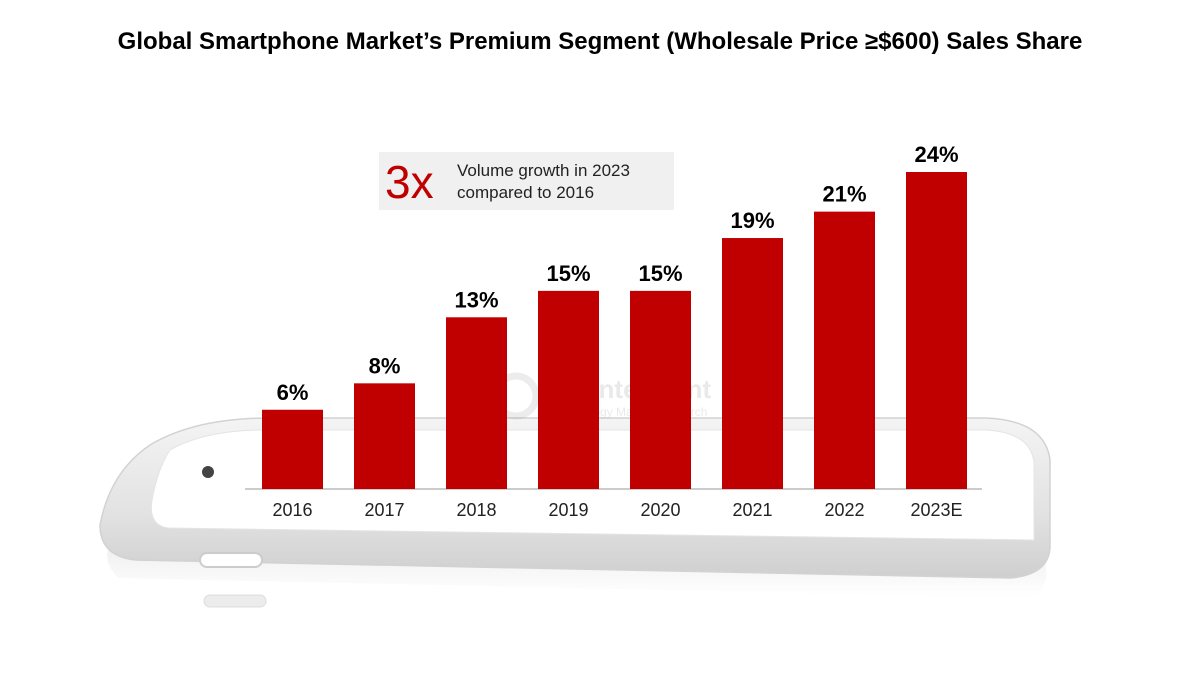  What do you see at coordinates (568, 389) in the screenshot?
I see `bar-2019` at bounding box center [568, 389].